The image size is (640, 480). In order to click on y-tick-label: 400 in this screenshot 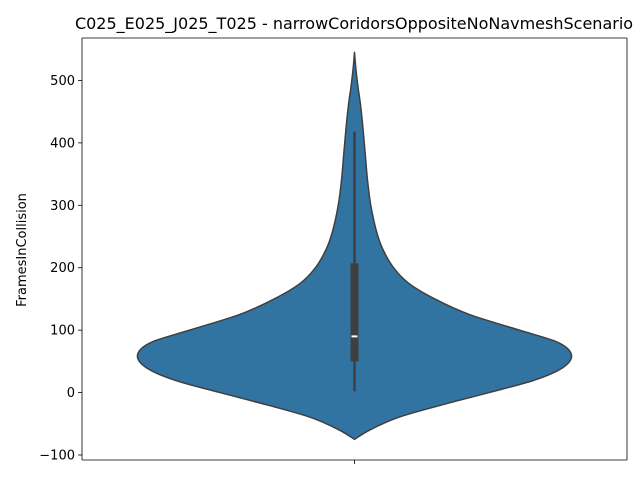, I will do `click(62, 143)`.